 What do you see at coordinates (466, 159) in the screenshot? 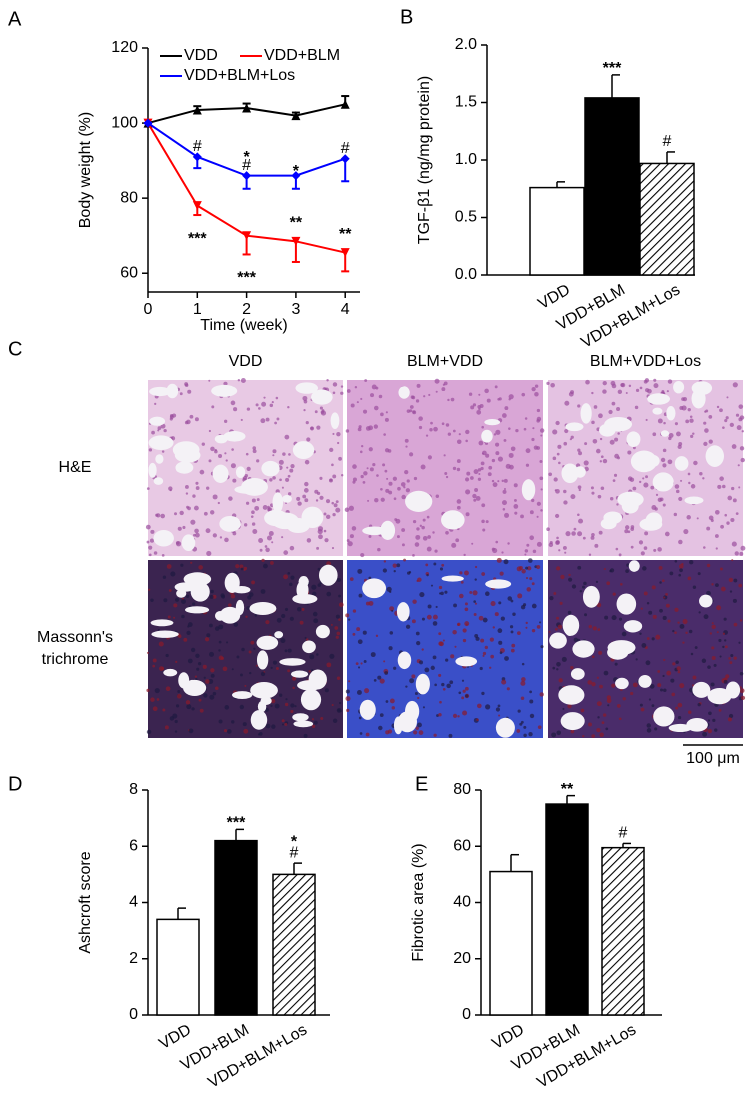
I see `y-tick-label: 1.0` at bounding box center [466, 159].